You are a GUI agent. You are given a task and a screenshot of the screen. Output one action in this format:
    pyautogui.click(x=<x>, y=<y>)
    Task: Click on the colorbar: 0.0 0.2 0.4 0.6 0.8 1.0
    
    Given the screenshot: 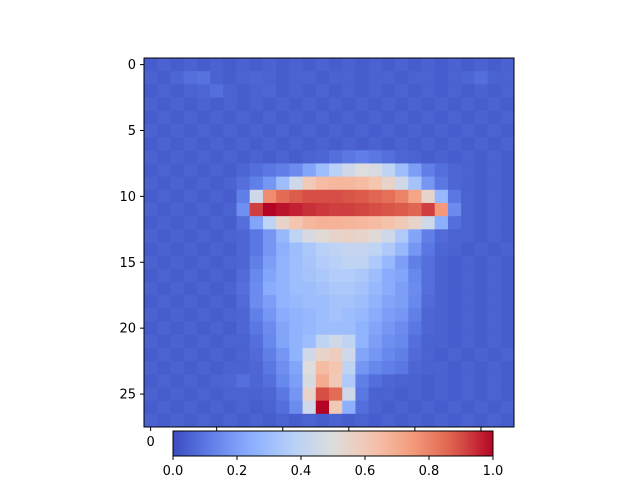 What is the action you would take?
    pyautogui.click(x=333, y=454)
    